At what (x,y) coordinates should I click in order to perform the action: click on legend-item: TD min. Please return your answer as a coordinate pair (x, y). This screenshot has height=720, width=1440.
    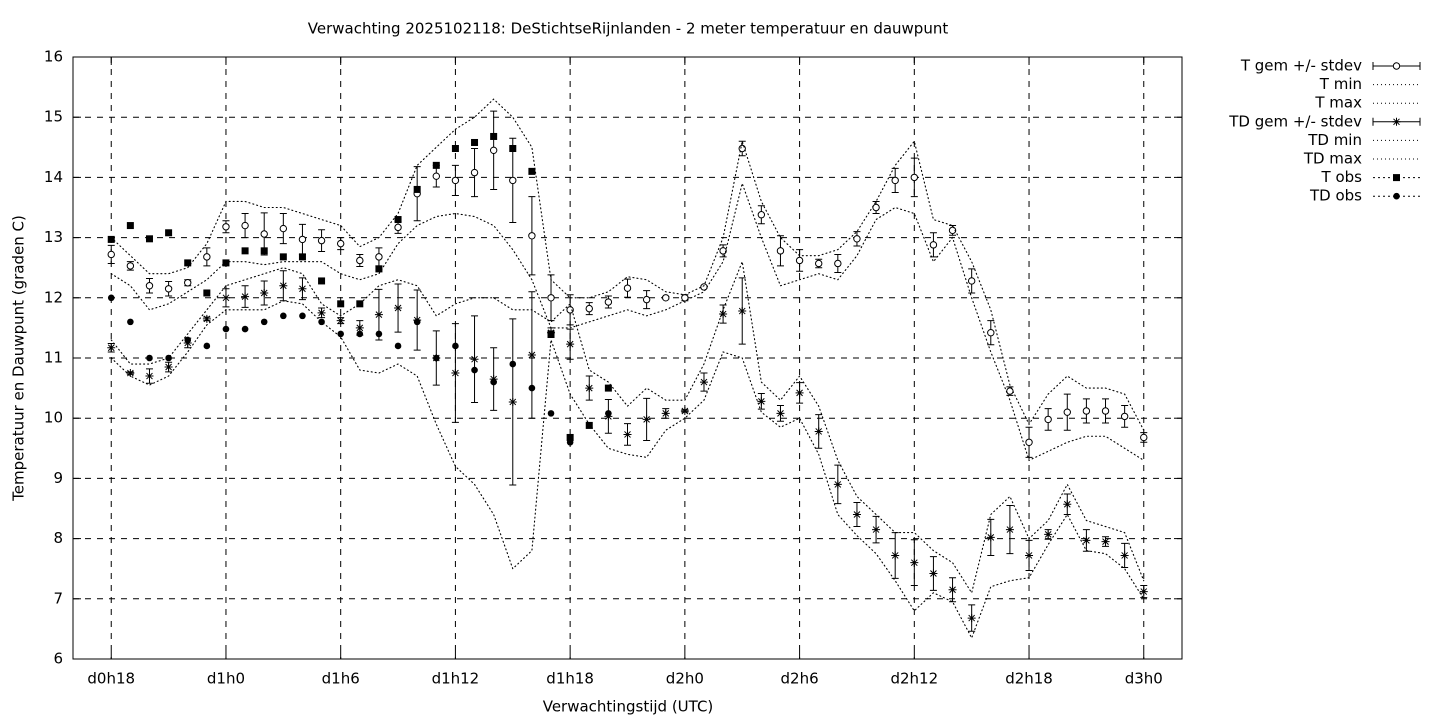
    Looking at the image, I should click on (1363, 140).